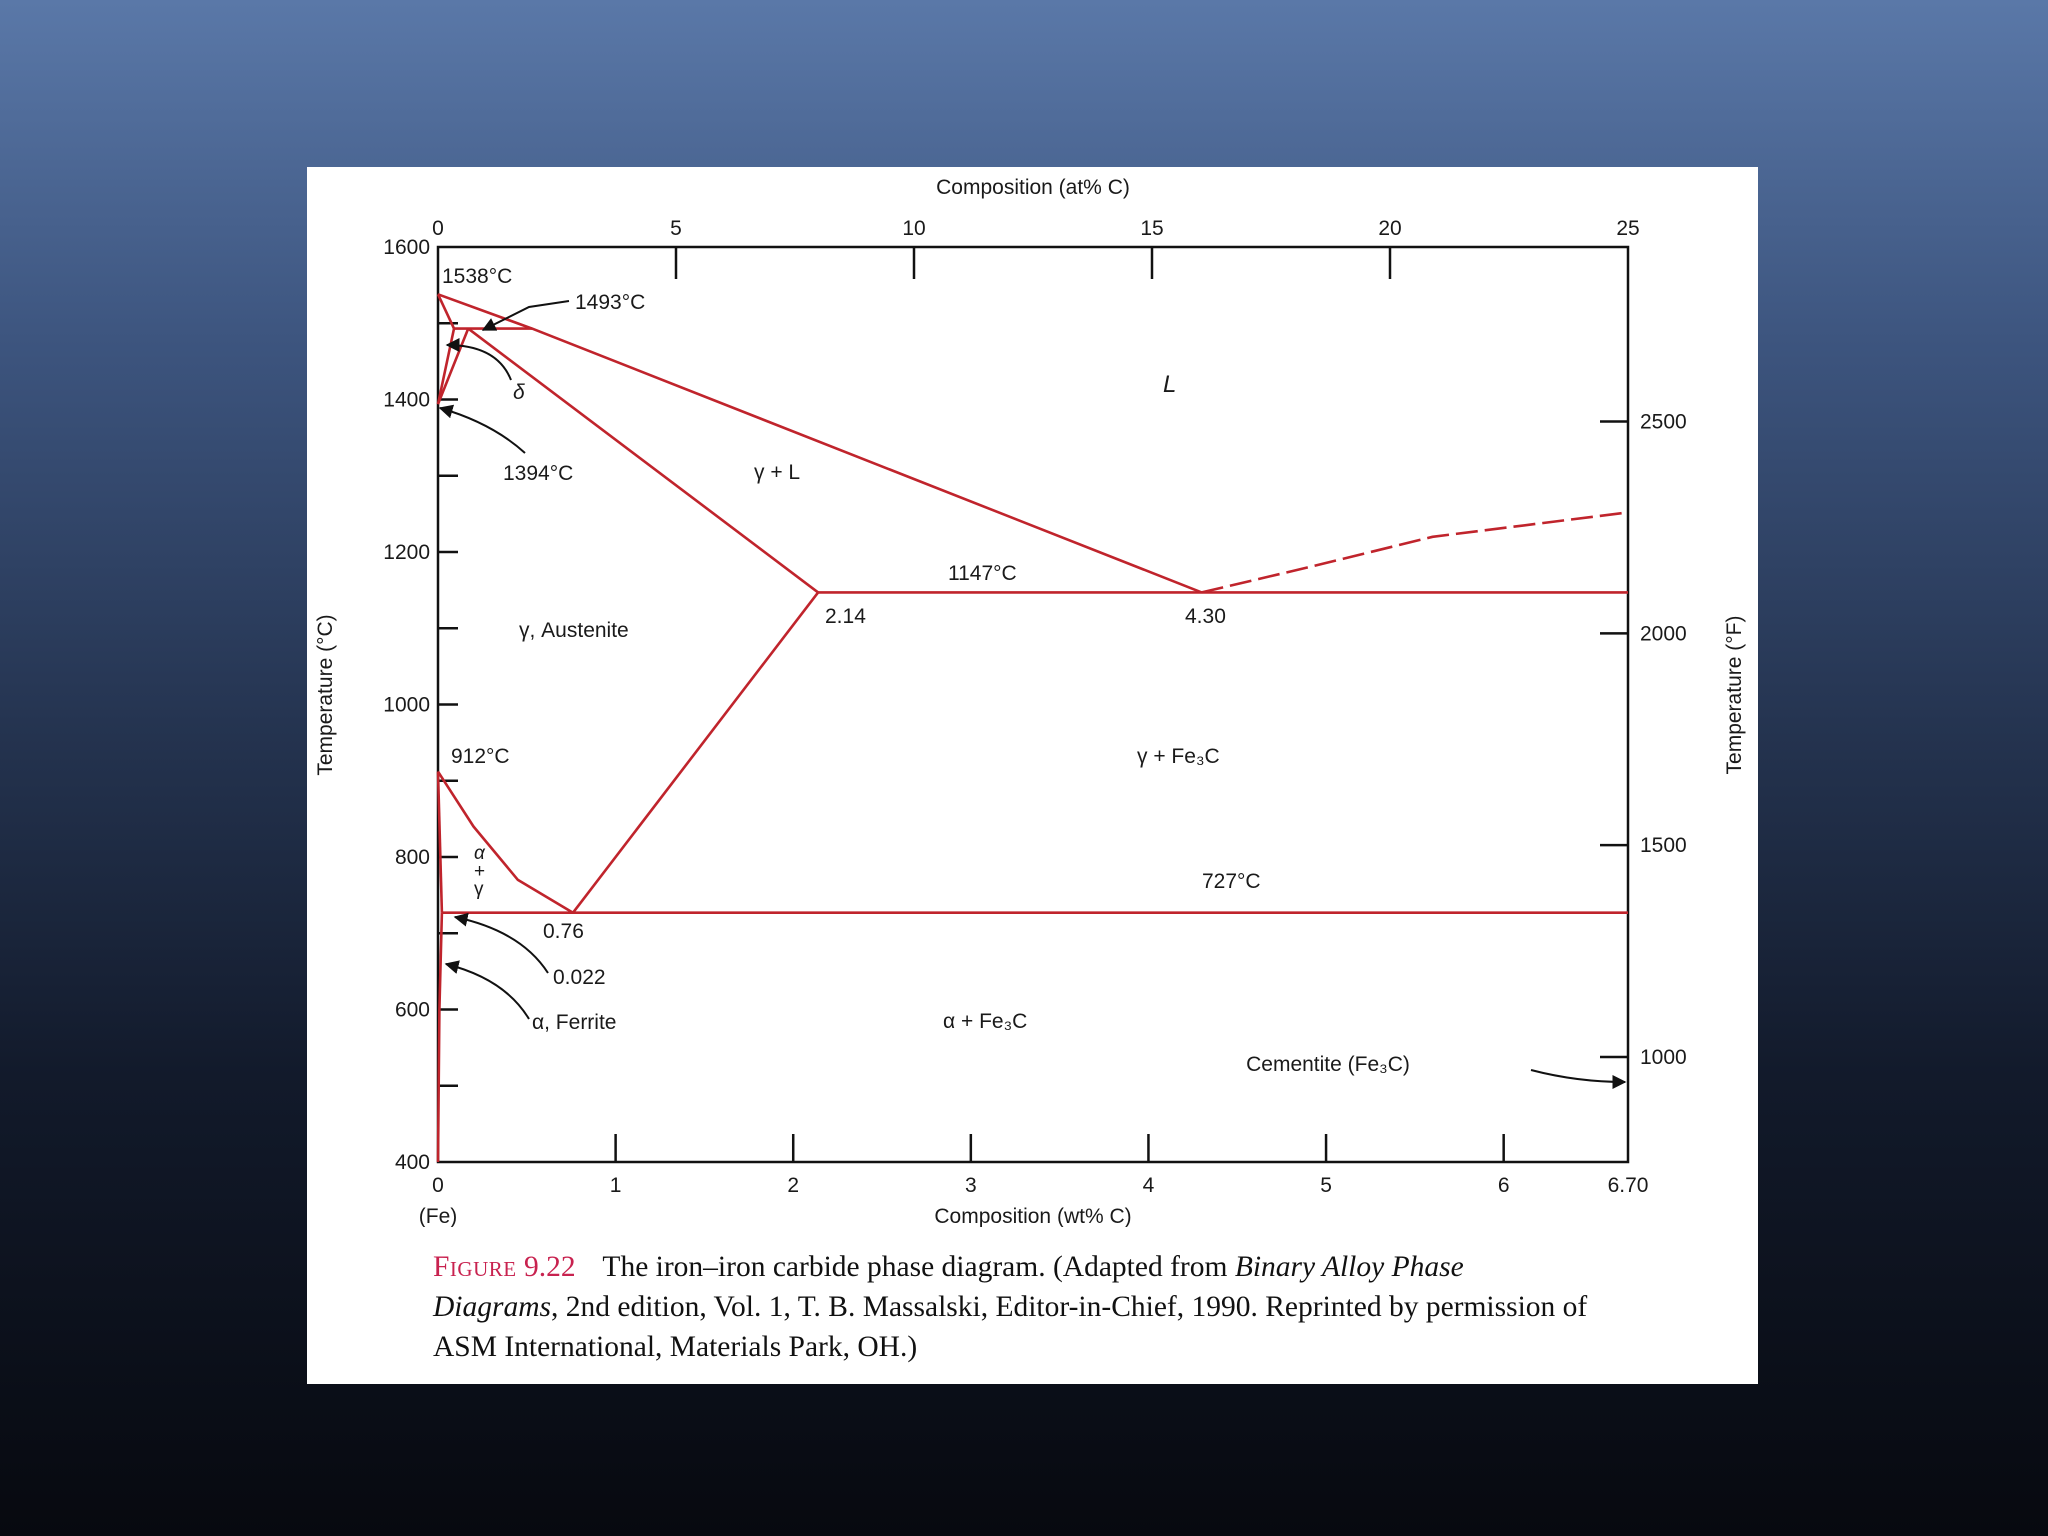 Image resolution: width=2048 pixels, height=1536 pixels. What do you see at coordinates (913, 228) in the screenshot?
I see `top-tick-label: 10` at bounding box center [913, 228].